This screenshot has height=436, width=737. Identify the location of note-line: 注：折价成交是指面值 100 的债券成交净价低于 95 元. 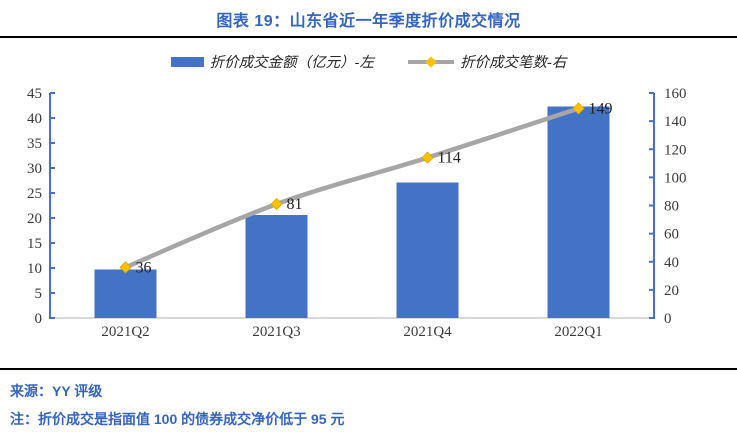
(177, 419).